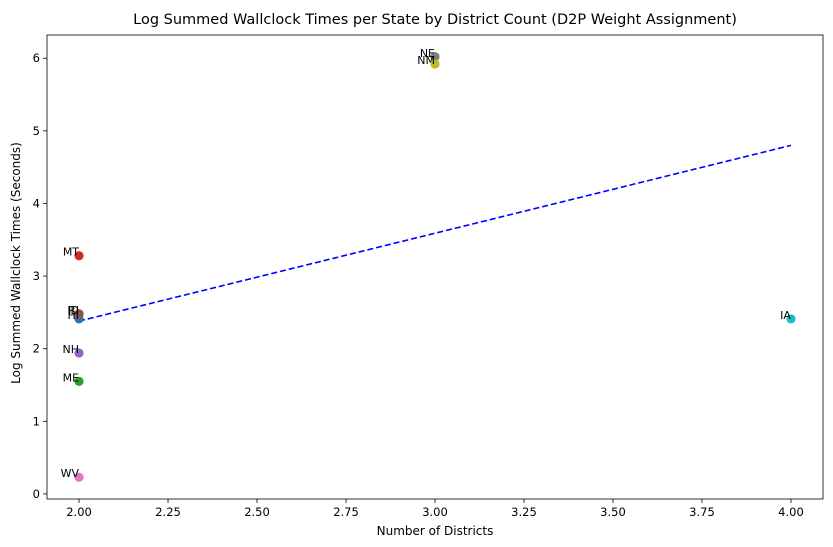  I want to click on point-label: NM, so click(426, 60).